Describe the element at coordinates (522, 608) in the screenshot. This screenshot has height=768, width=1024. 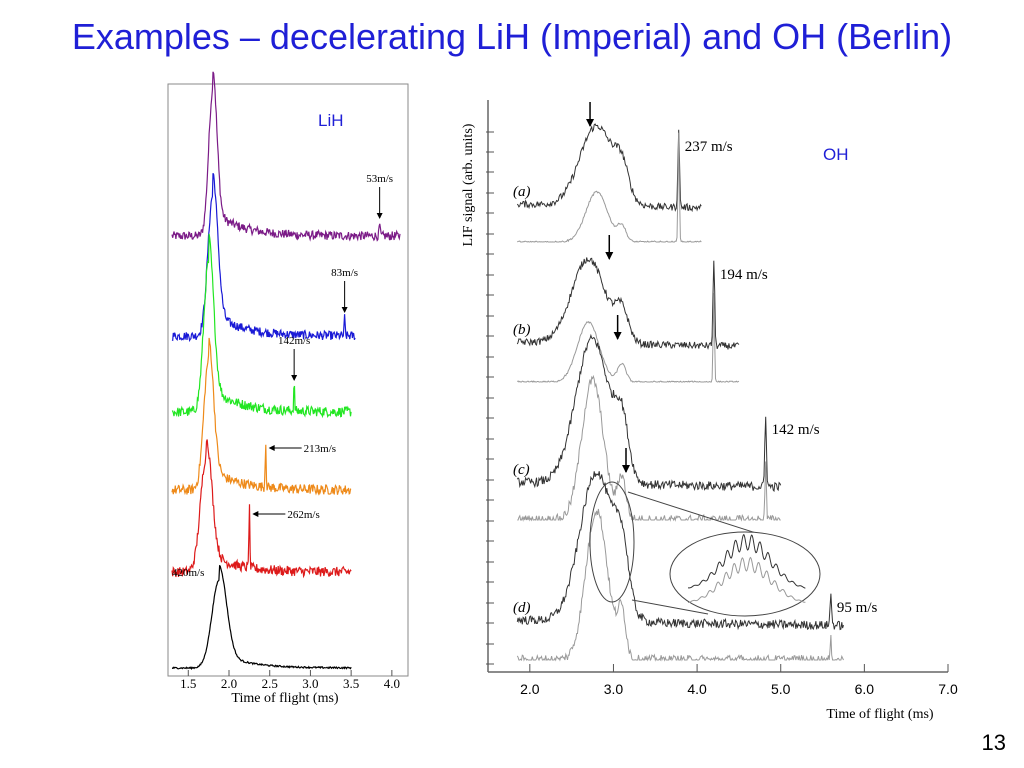
I see `oh-series-label: (d)` at that location.